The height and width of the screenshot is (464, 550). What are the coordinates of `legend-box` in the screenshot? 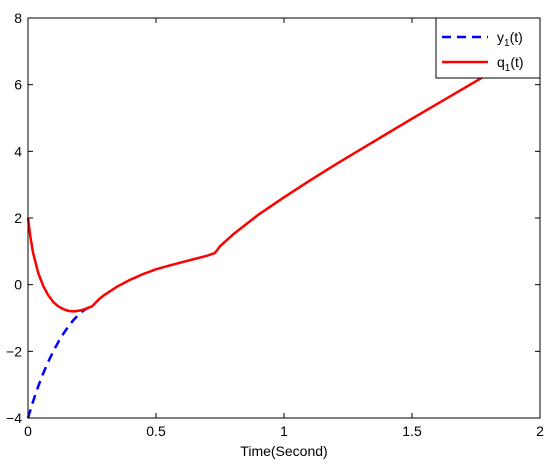 It's located at (488, 48).